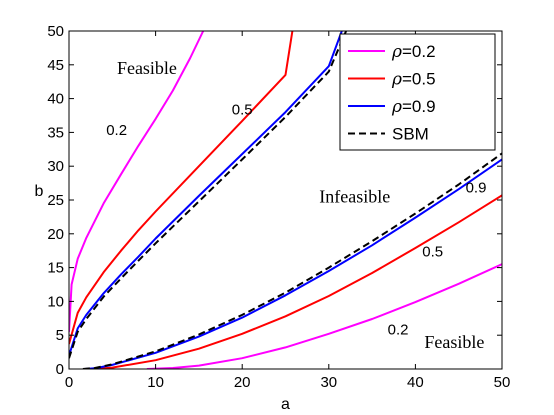 The width and height of the screenshot is (554, 415). Describe the element at coordinates (55, 132) in the screenshot. I see `y-tick-label: 35` at that location.